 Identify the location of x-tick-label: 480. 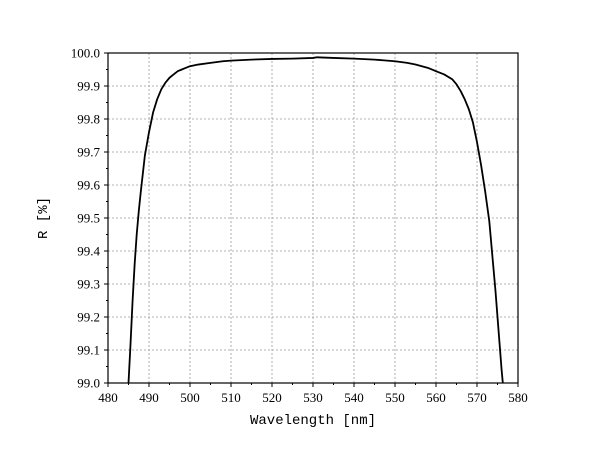
(108, 397).